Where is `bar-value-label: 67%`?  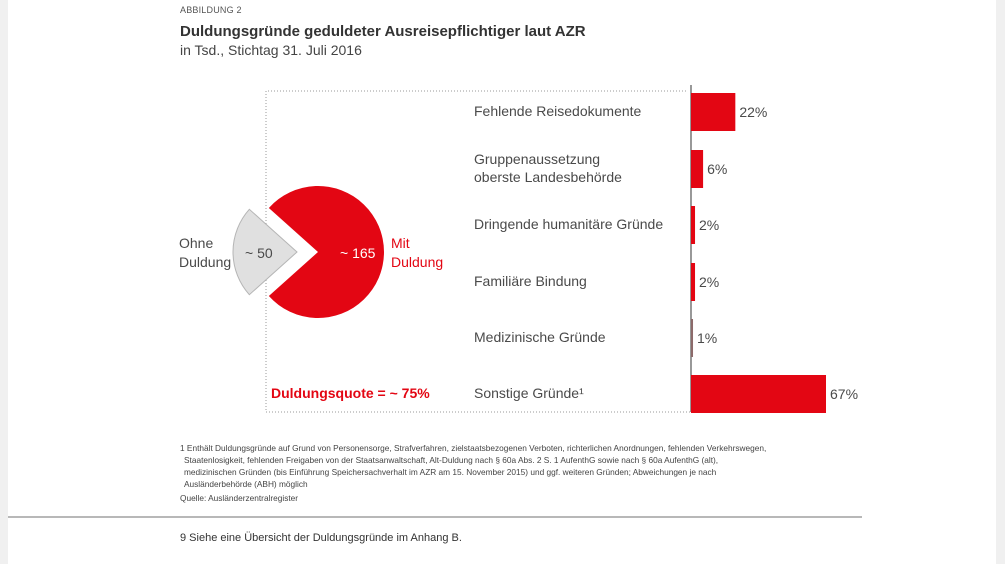
bar-value-label: 67% is located at coordinates (844, 394).